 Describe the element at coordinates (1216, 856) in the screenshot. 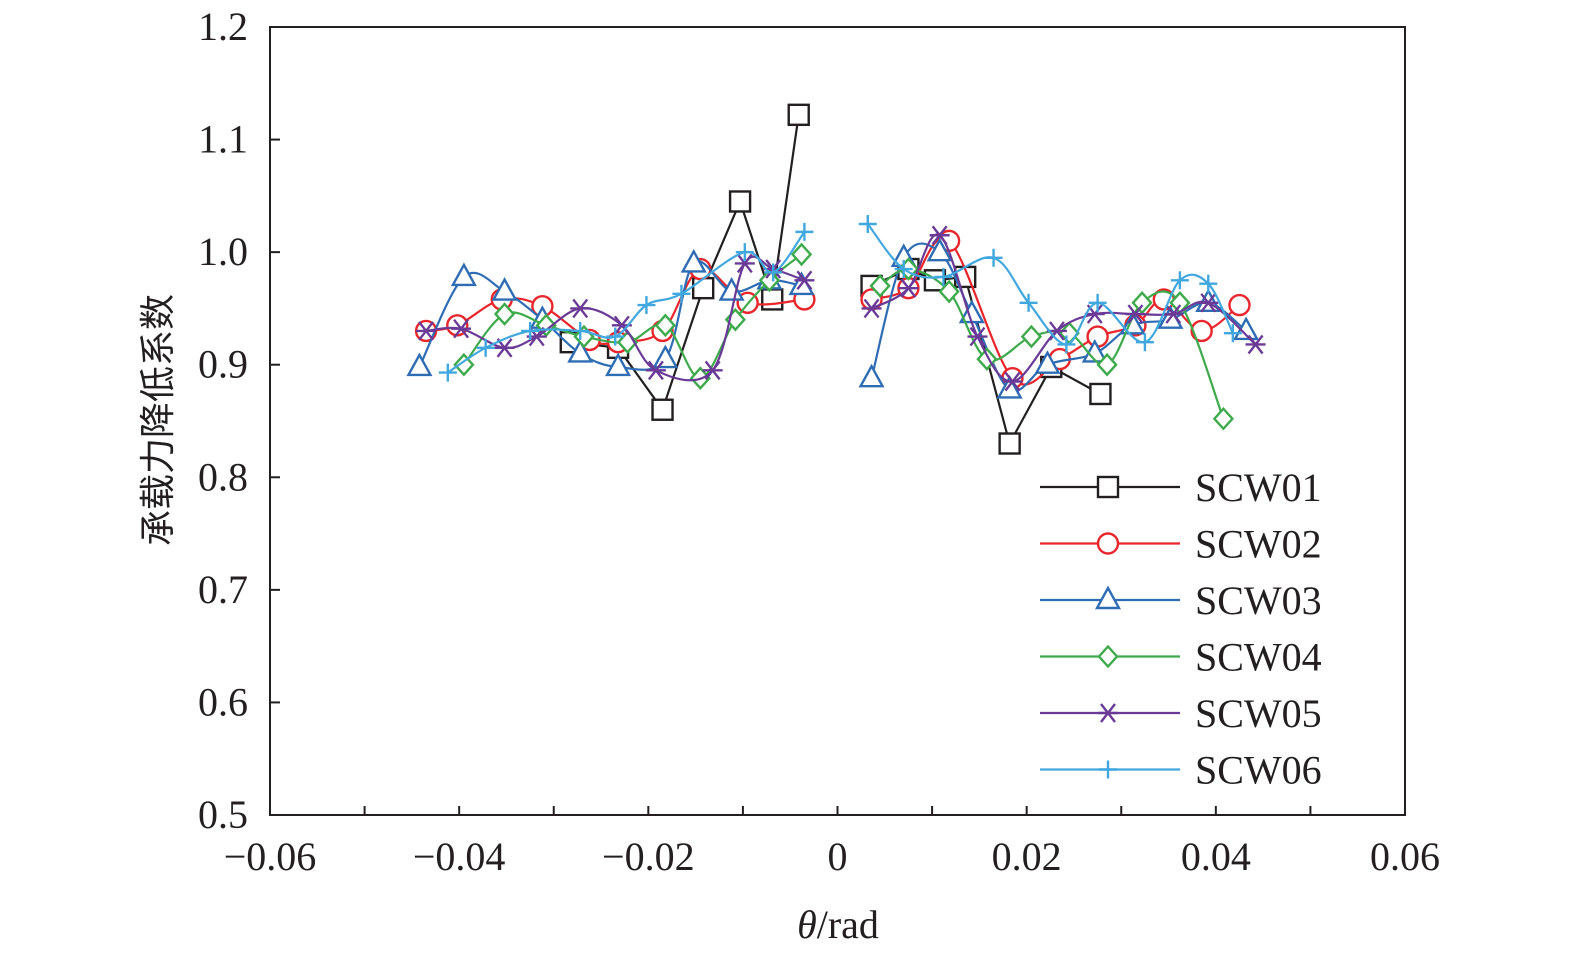

I see `x-tick-label: 0.04` at that location.